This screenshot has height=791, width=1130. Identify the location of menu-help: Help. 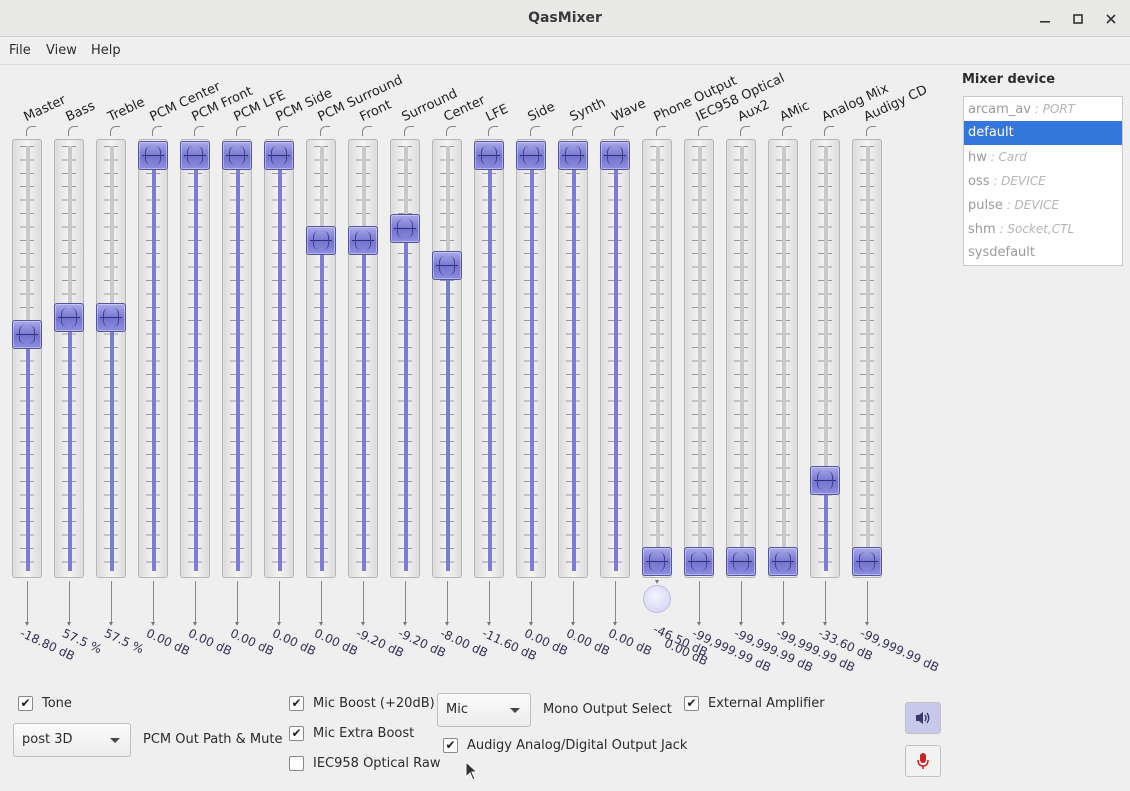
(106, 50).